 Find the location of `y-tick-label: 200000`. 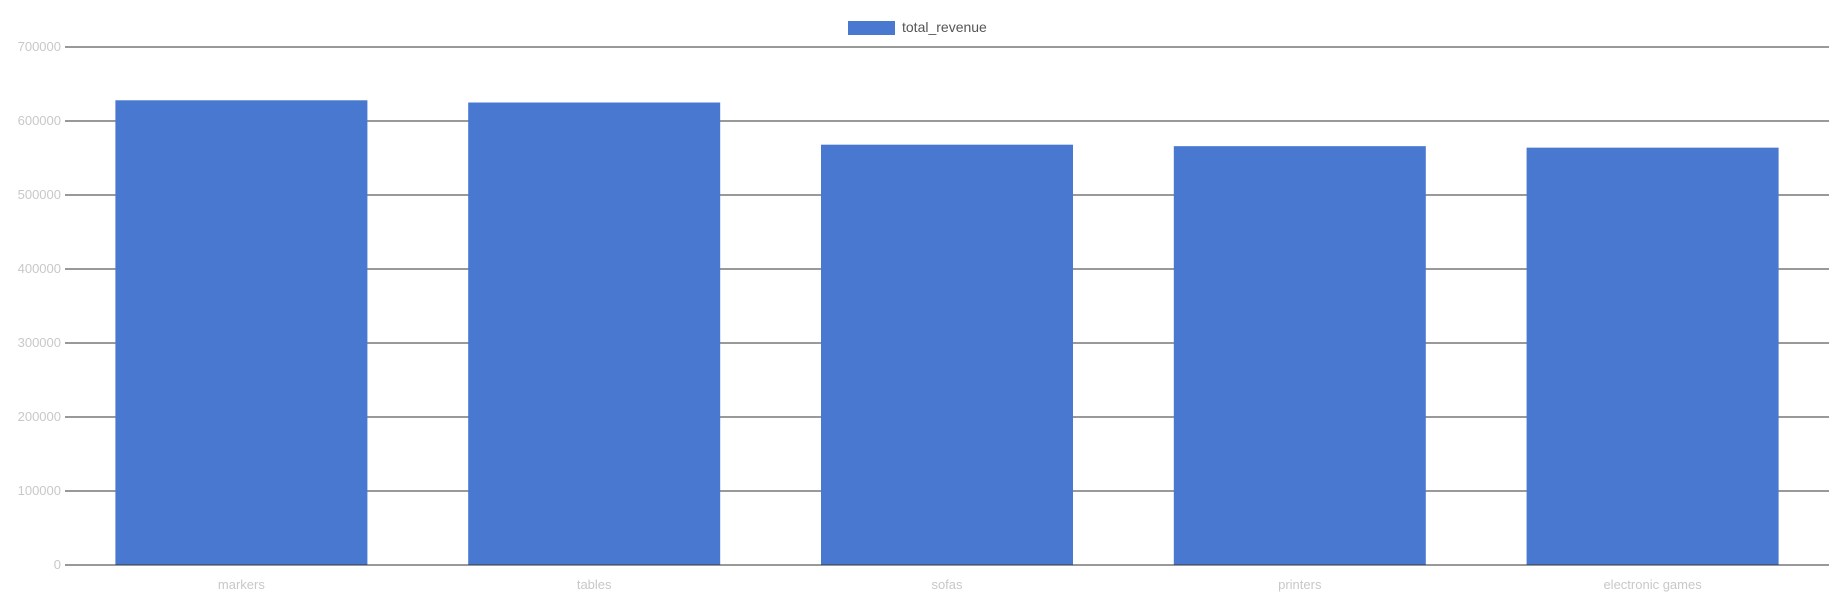

y-tick-label: 200000 is located at coordinates (39, 416).